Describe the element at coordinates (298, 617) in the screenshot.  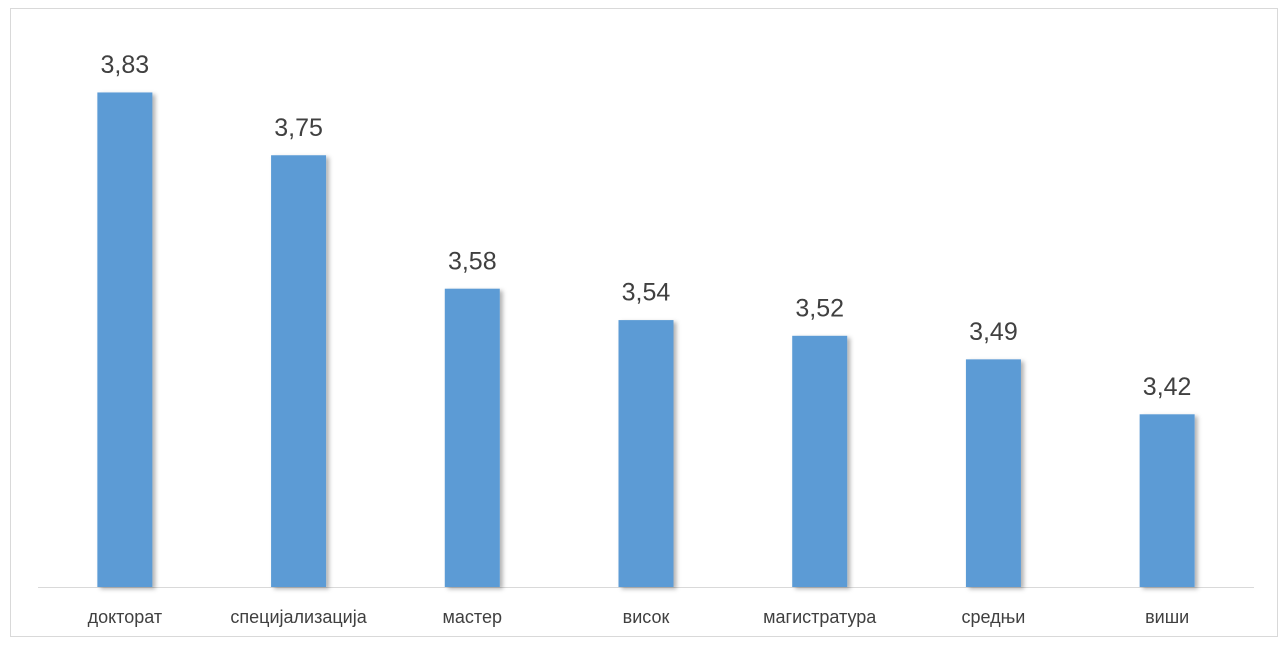
I see `x-tick-label: специјализација` at that location.